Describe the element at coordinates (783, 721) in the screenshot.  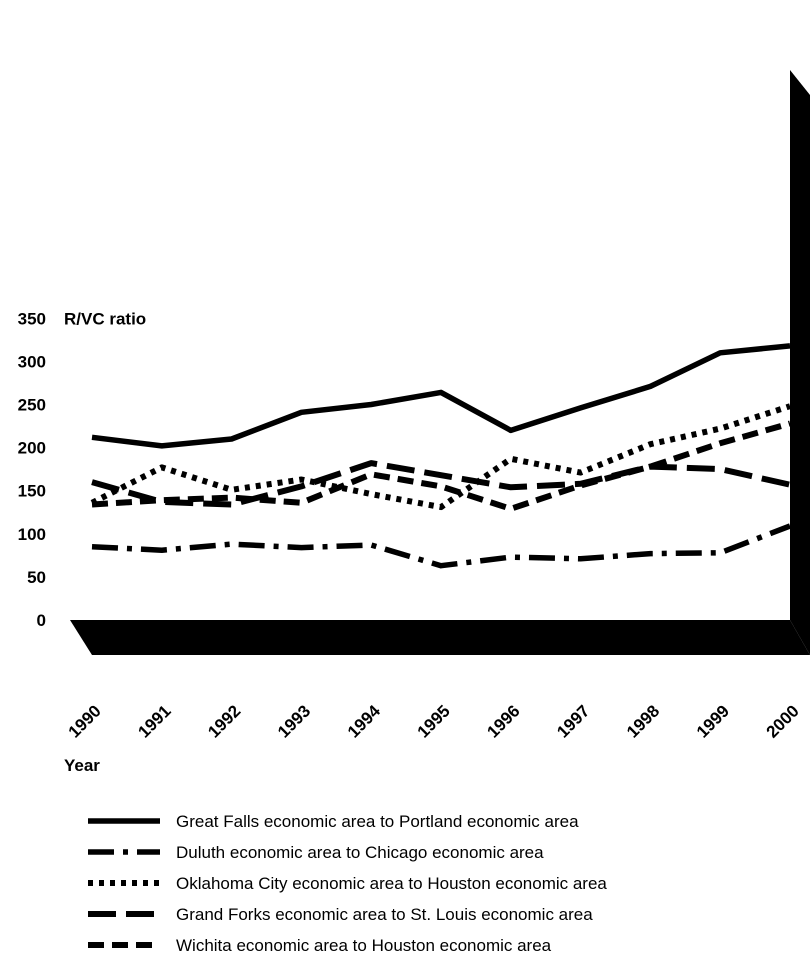
I see `x-tick-label: 2000` at that location.